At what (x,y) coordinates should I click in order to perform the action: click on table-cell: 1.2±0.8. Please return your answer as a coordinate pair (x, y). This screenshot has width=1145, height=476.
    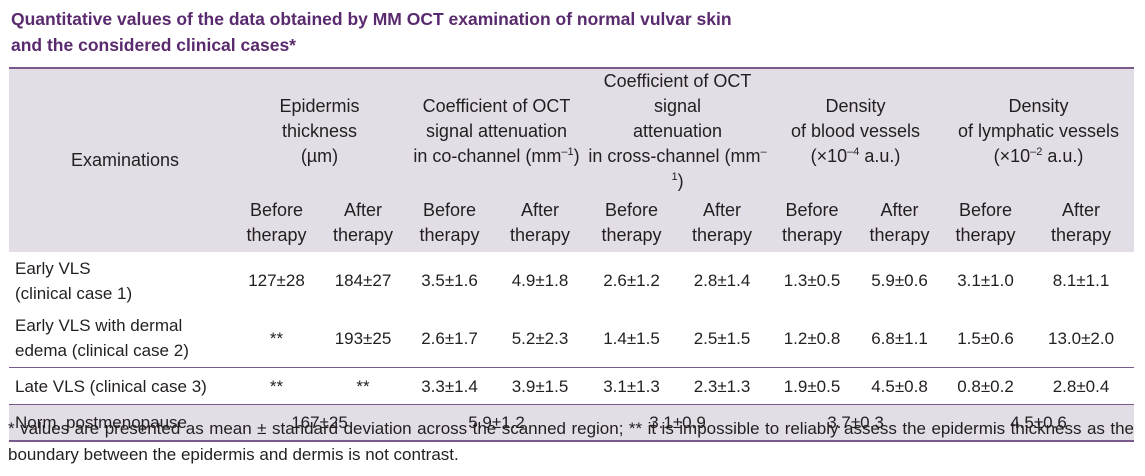
    Looking at the image, I should click on (812, 338).